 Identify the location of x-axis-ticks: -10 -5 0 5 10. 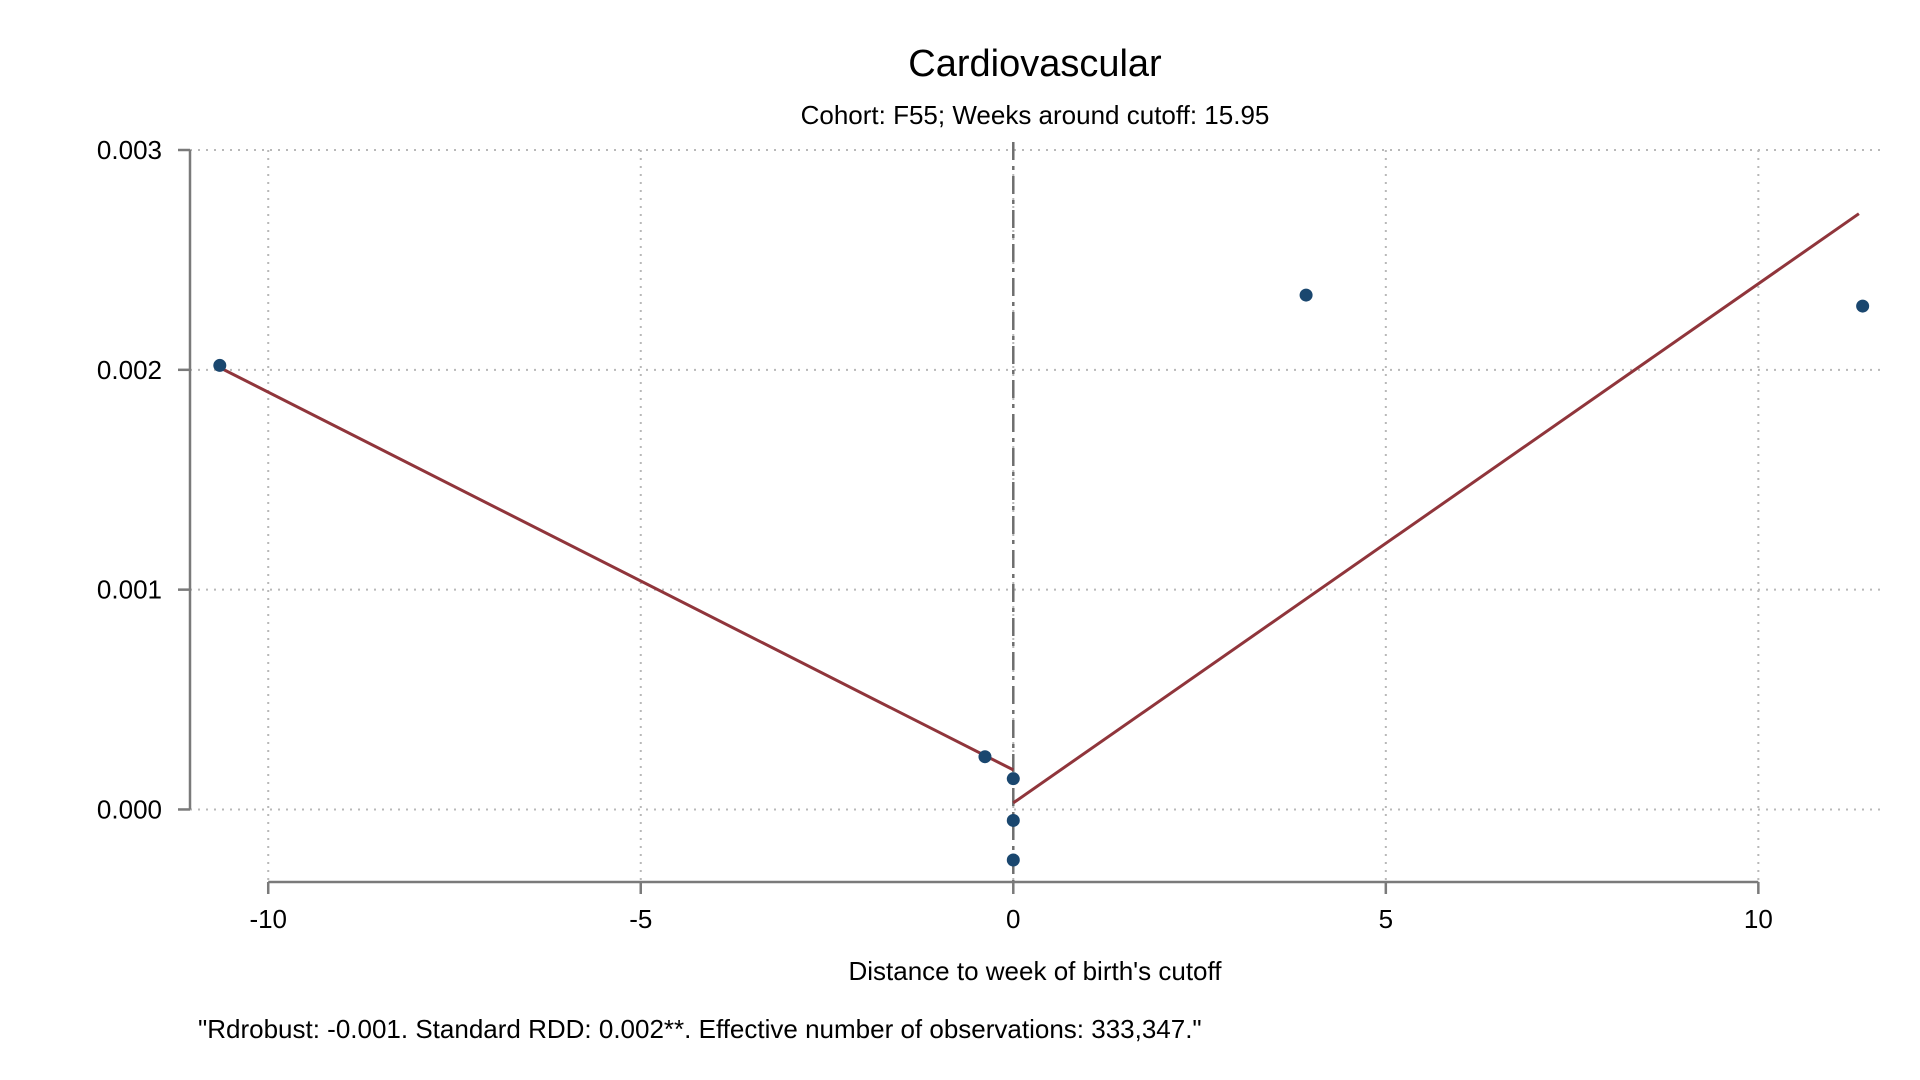
(1011, 908).